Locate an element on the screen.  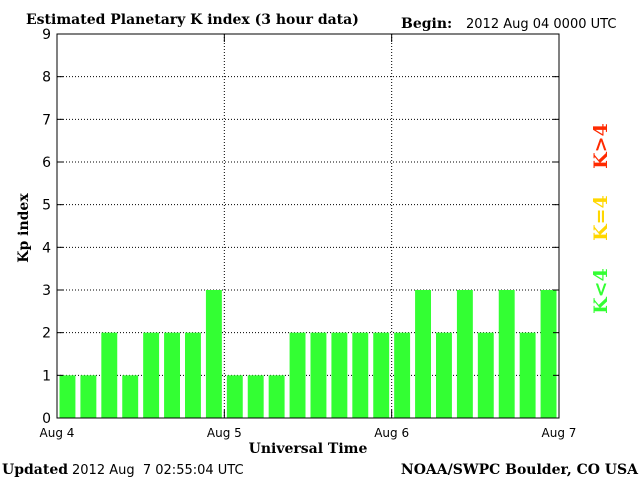
credit-text: NOAA/SWPC Boulder, CO USA is located at coordinates (520, 470).